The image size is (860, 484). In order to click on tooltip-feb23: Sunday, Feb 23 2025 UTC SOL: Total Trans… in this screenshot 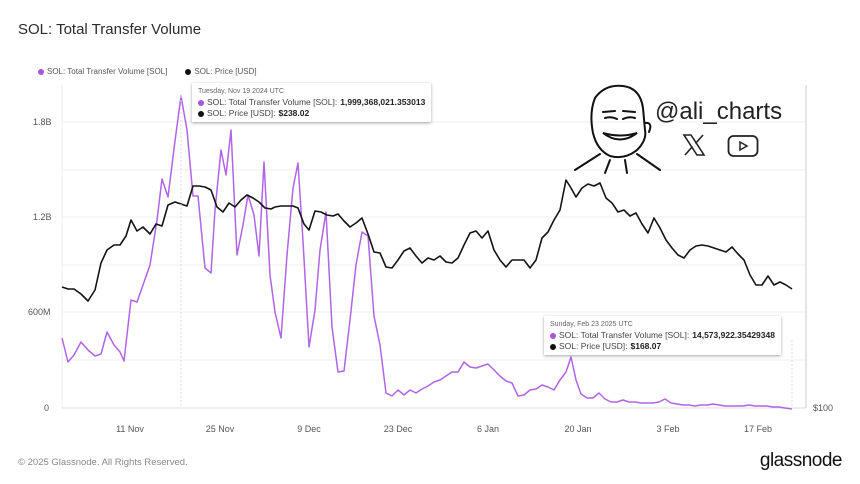, I will do `click(662, 335)`.